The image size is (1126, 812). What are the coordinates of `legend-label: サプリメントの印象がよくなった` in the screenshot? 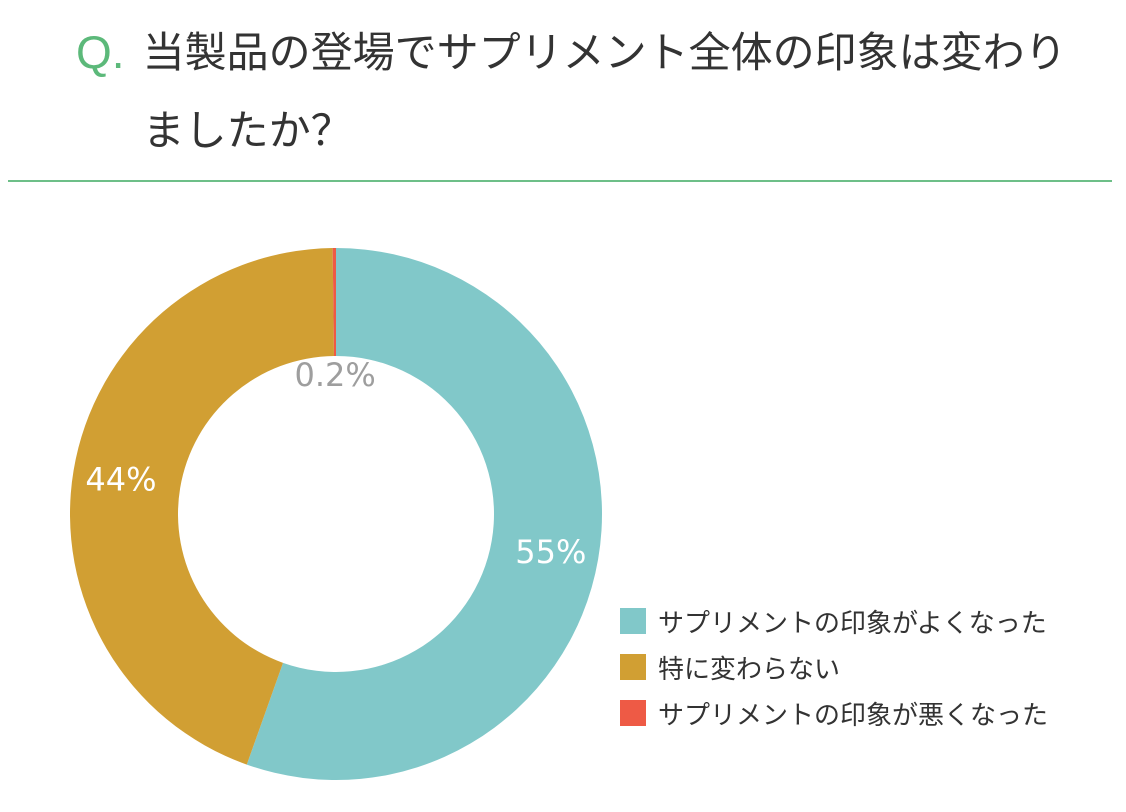 It's located at (852, 623).